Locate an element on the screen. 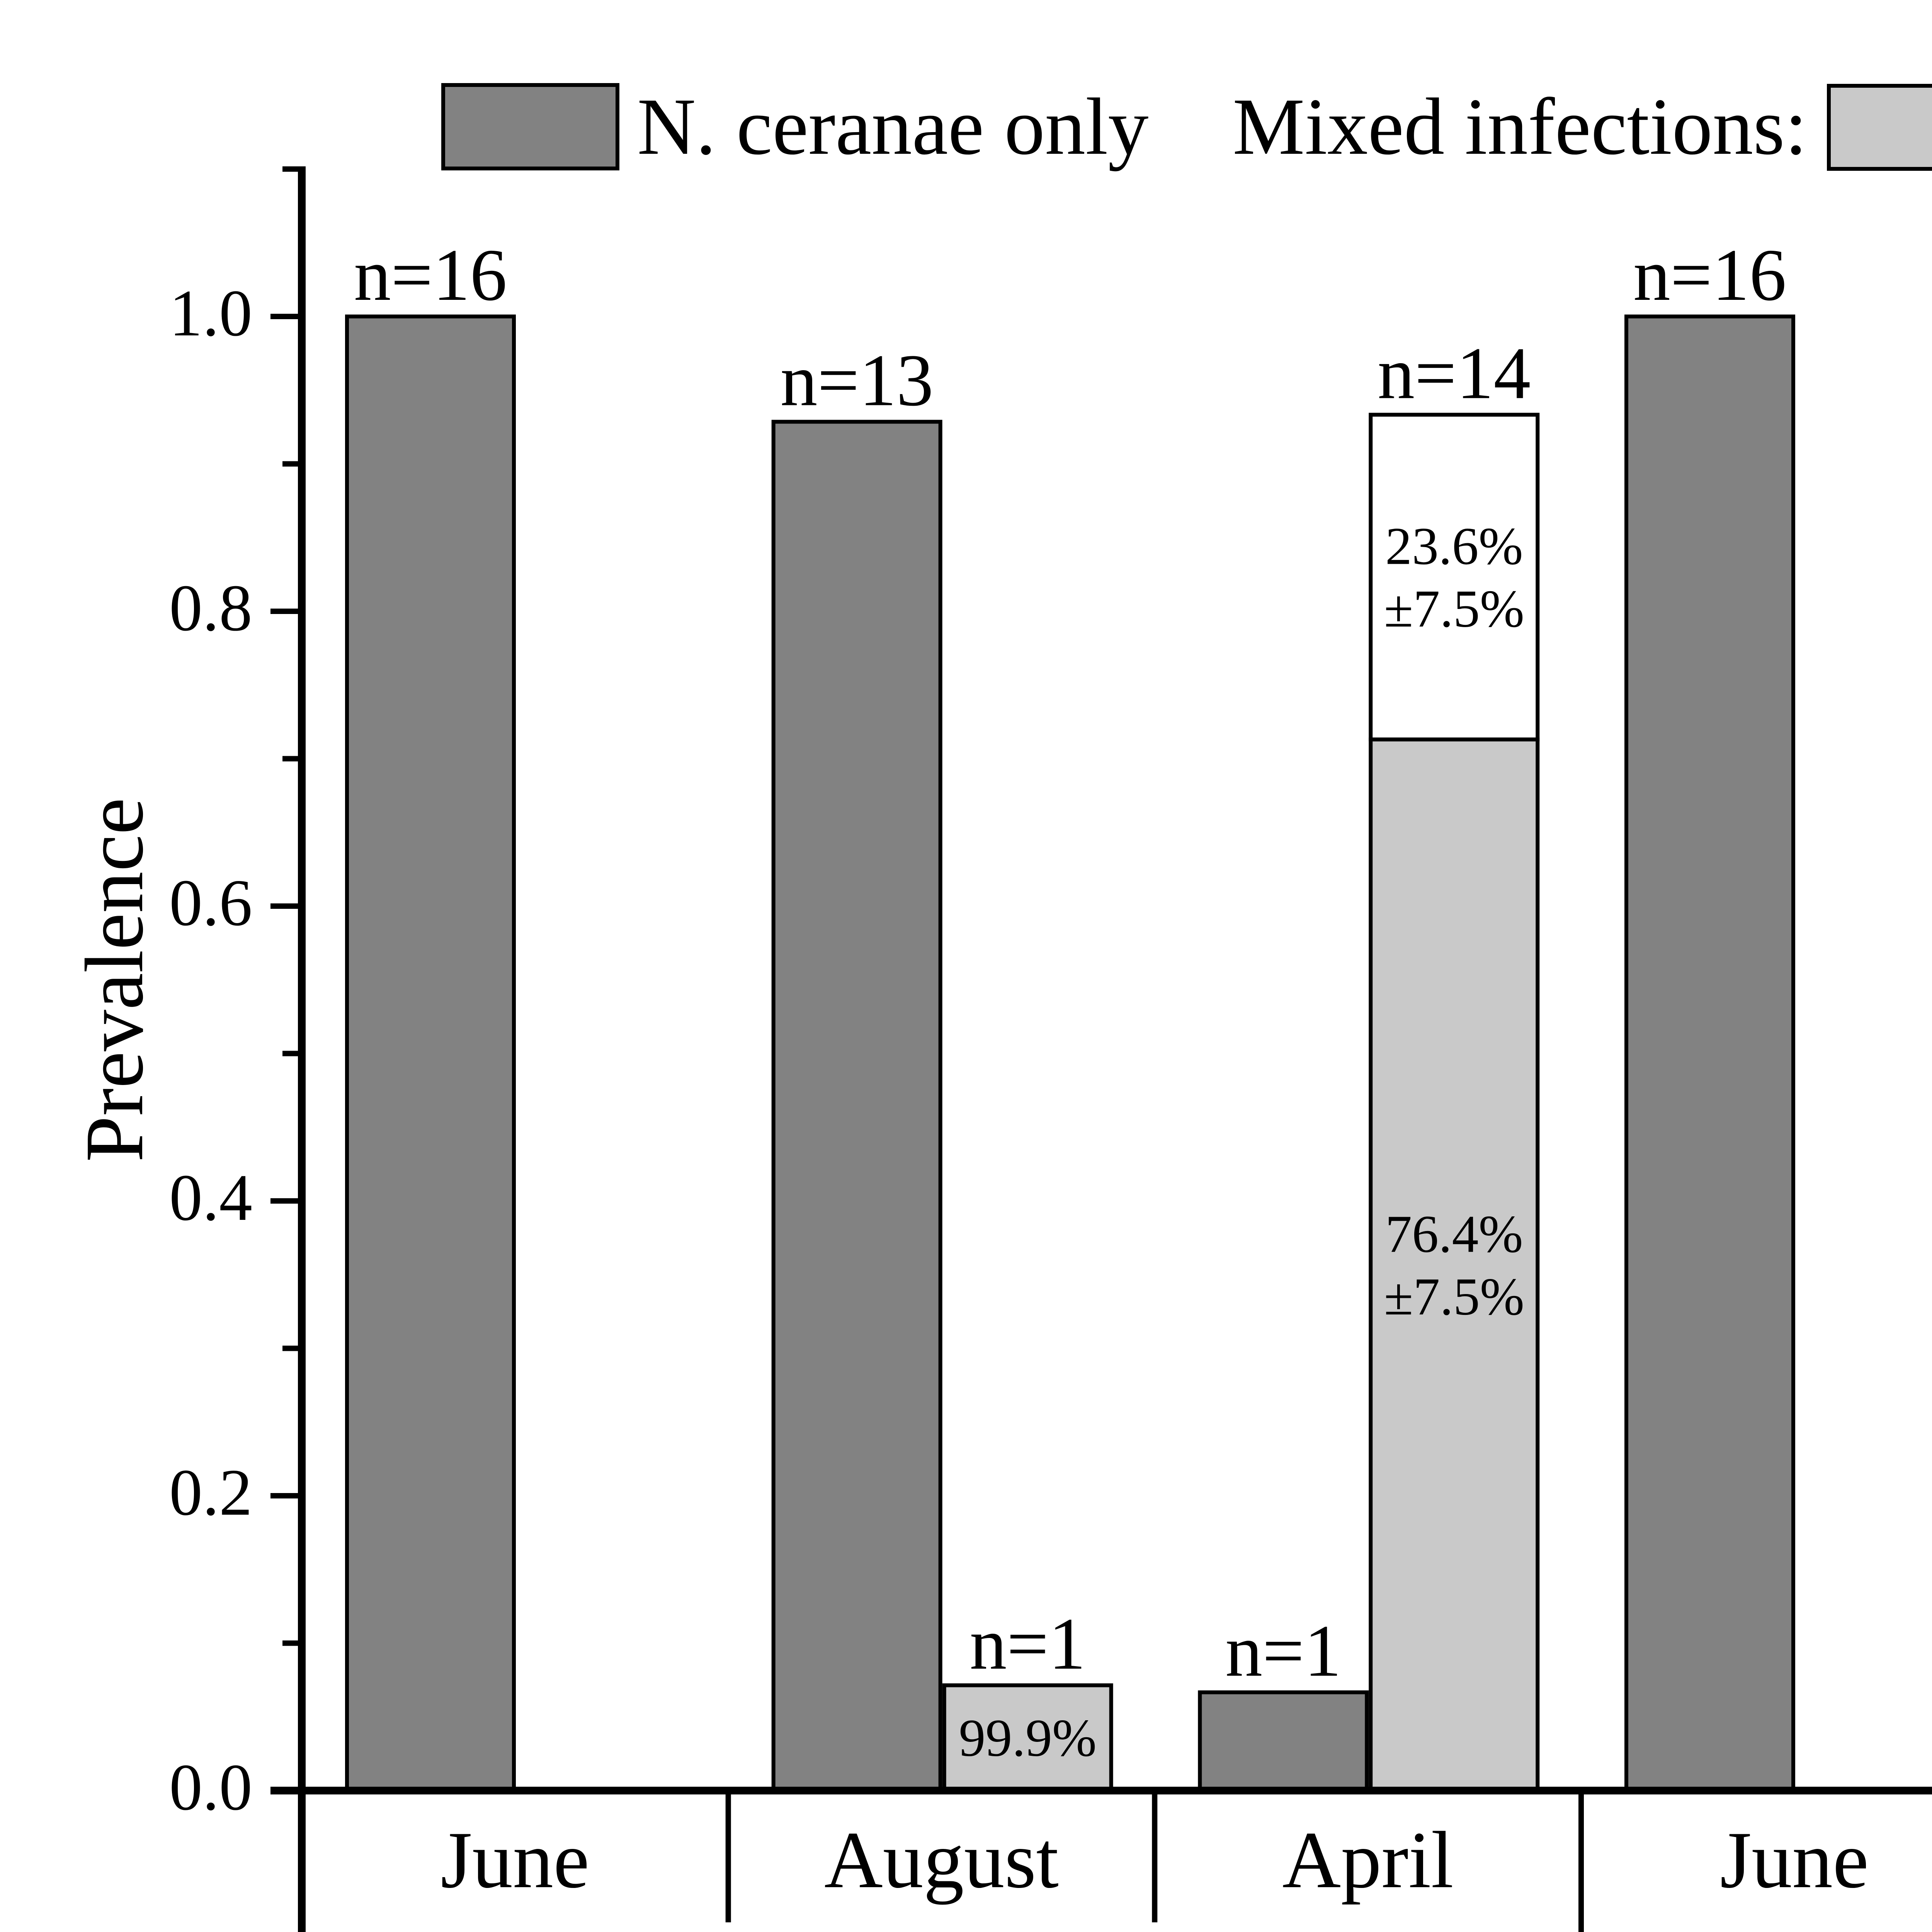 The image size is (1932, 1932). svg-text: 0.8 is located at coordinates (211, 608).